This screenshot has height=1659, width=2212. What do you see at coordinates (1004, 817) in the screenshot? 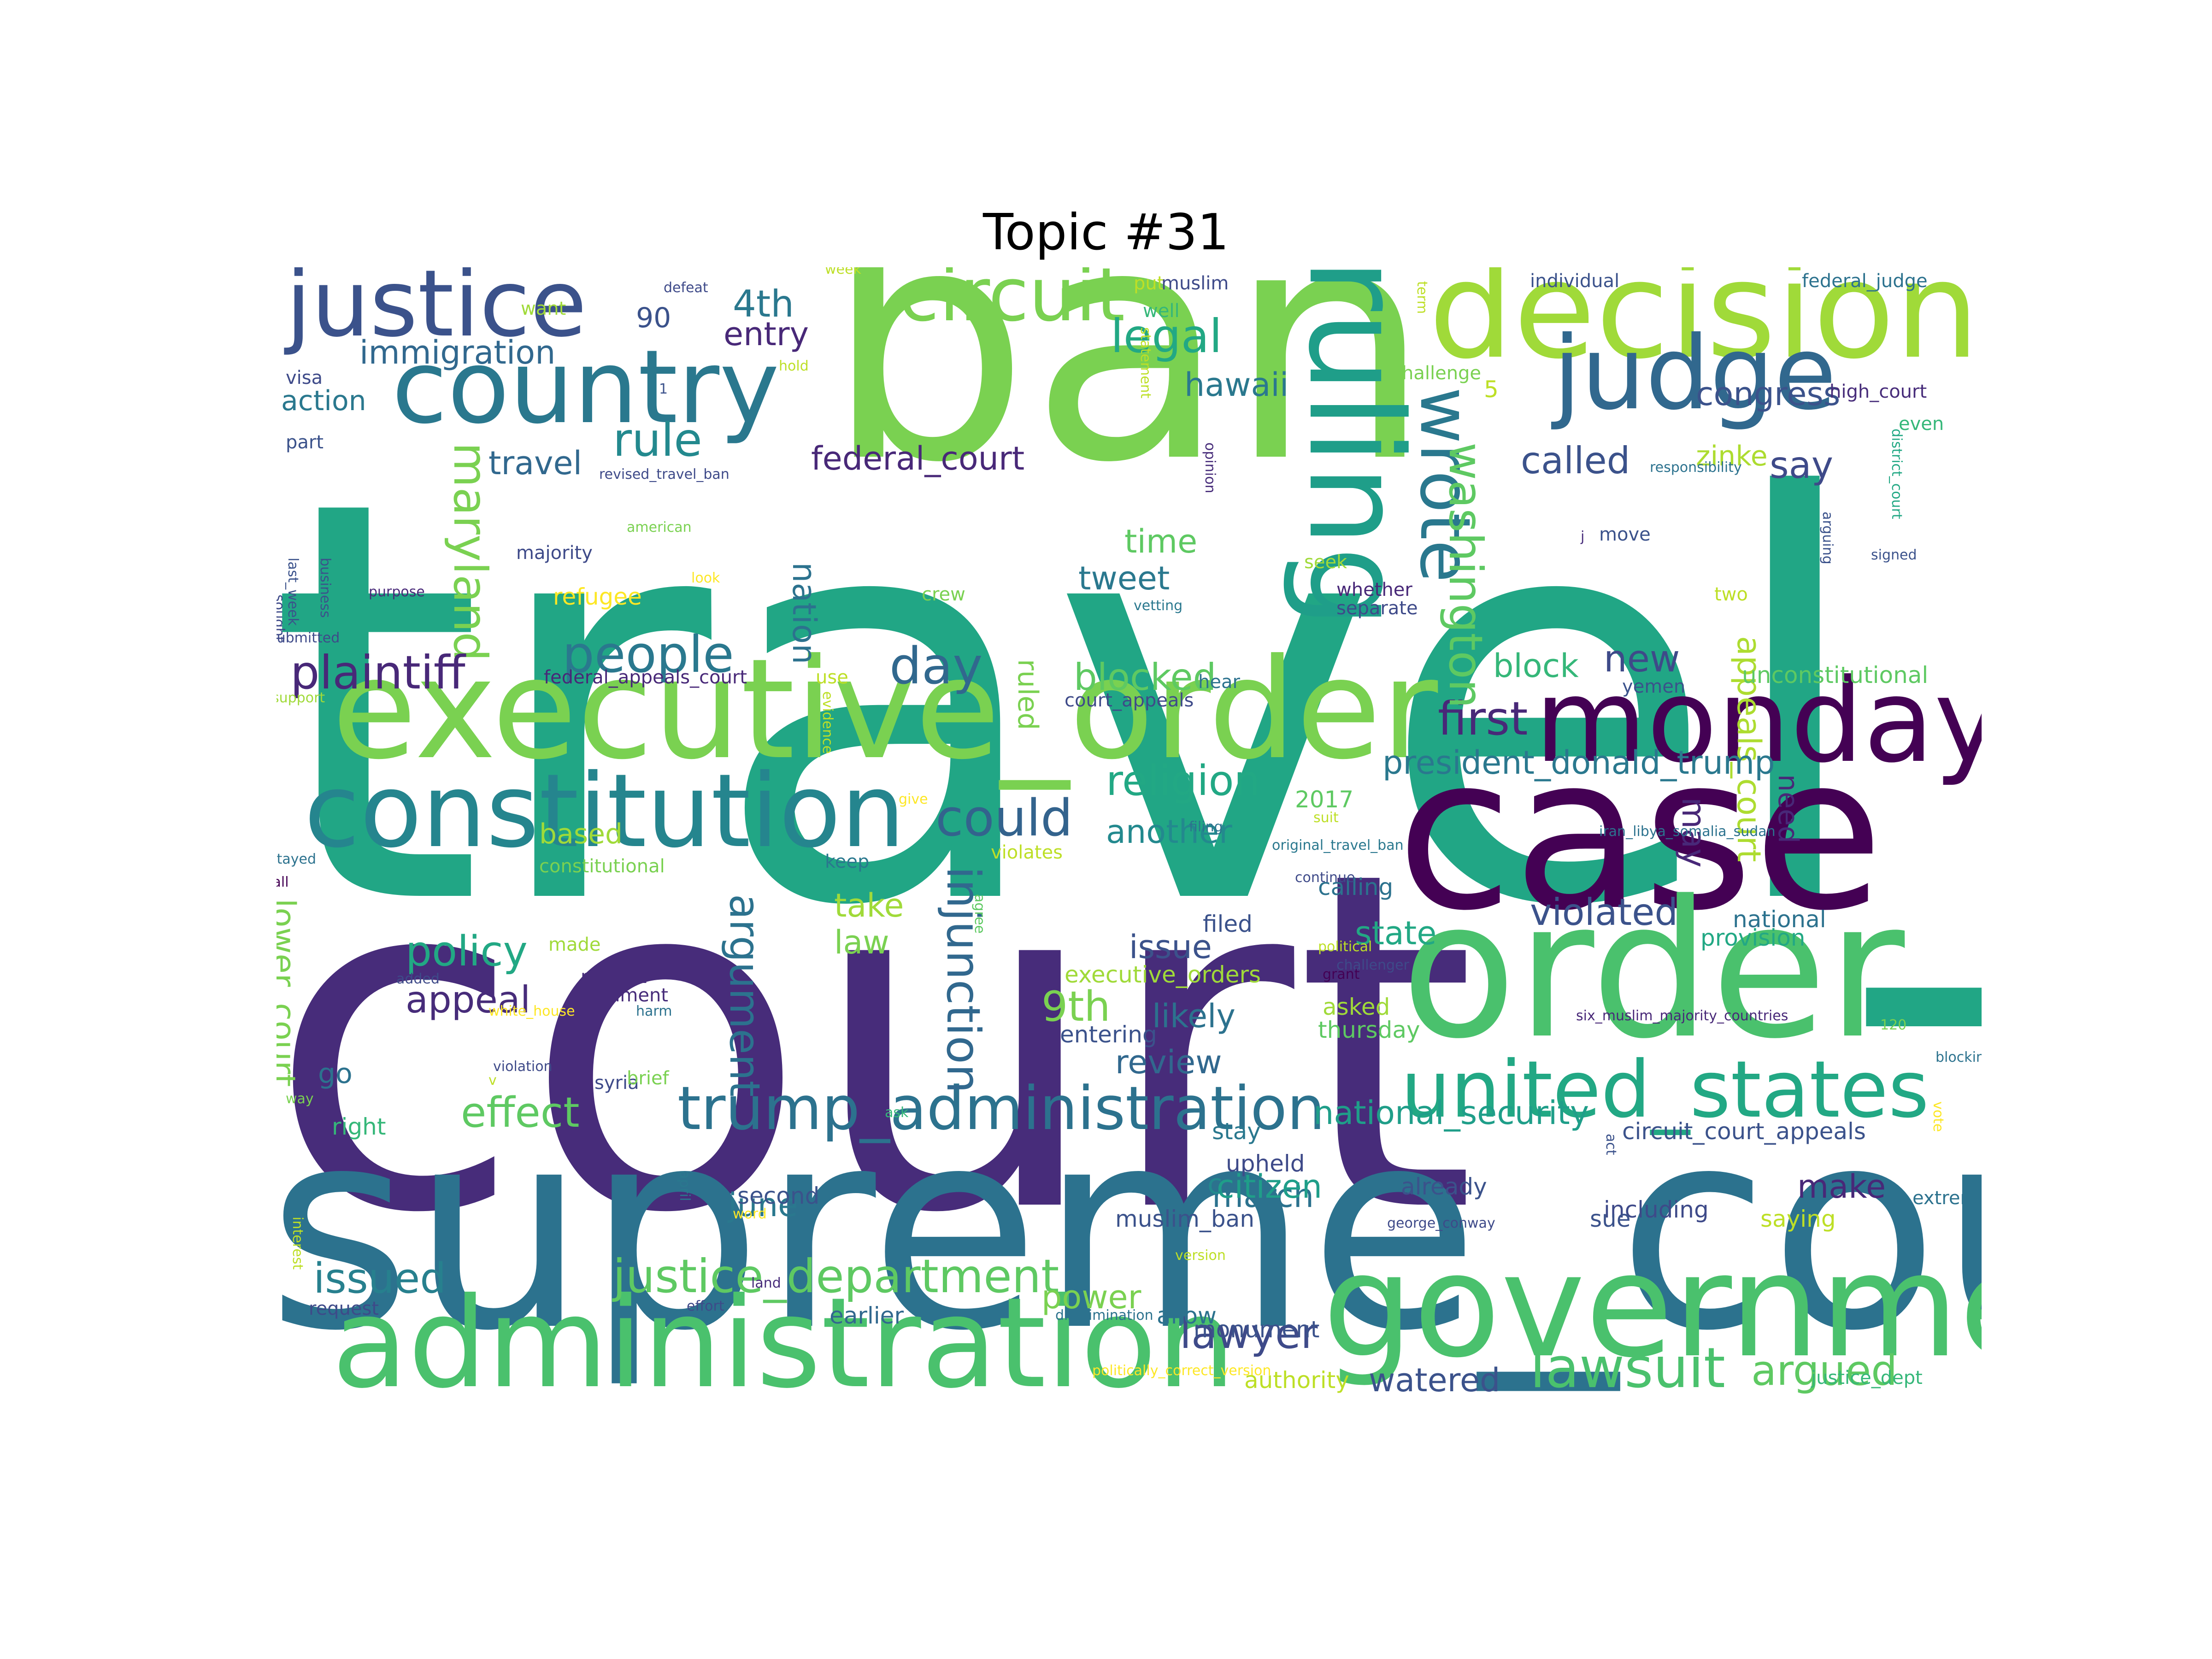
I see `word-could: could` at bounding box center [1004, 817].